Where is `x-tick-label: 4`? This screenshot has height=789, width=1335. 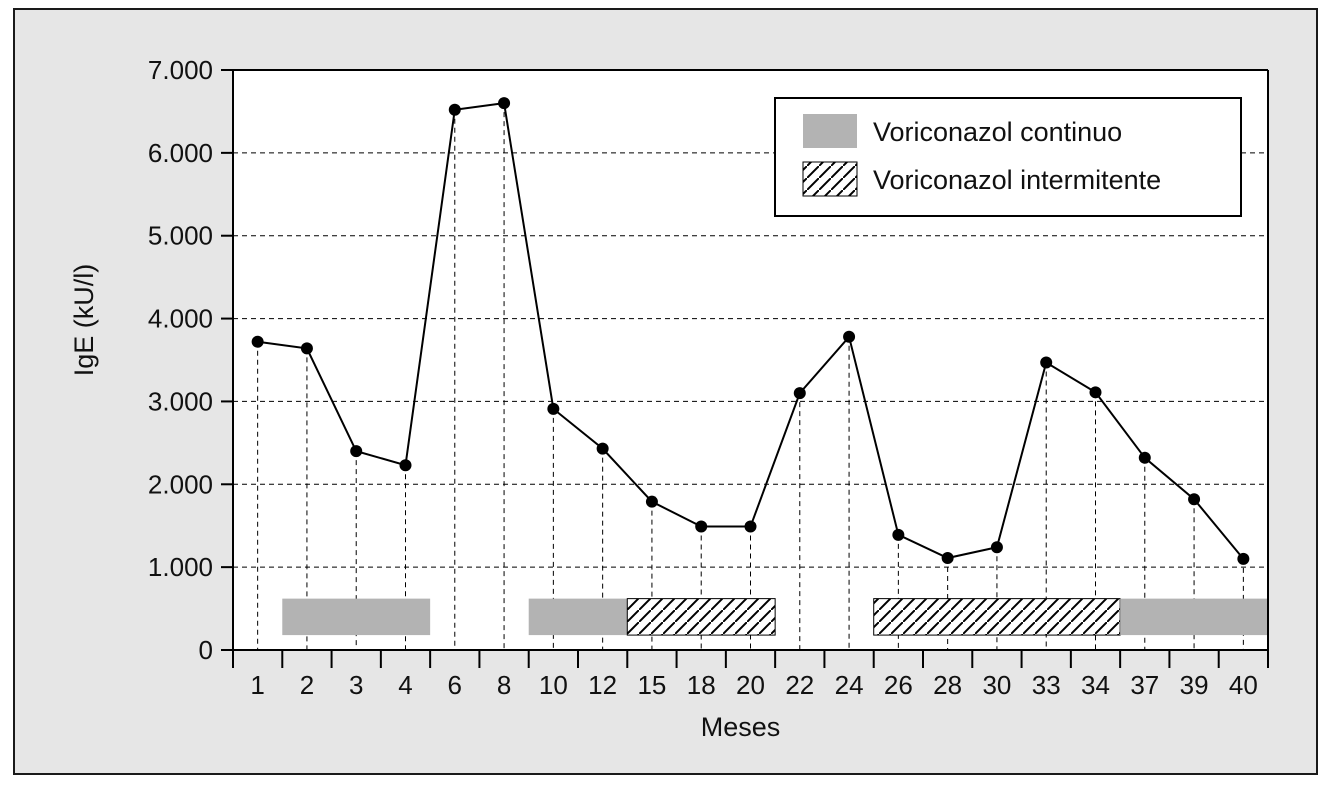
x-tick-label: 4 is located at coordinates (405, 685).